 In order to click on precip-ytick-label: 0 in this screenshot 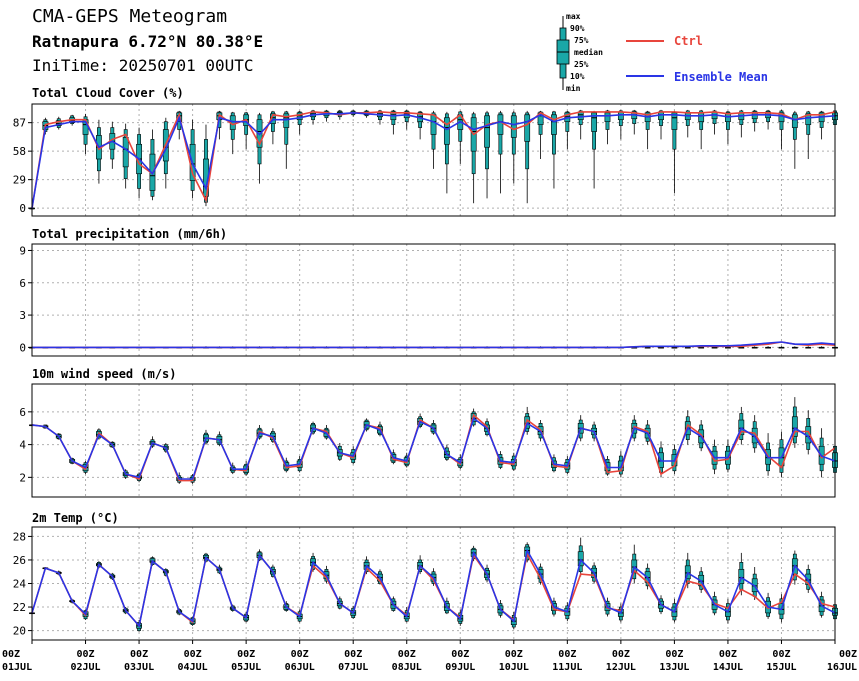, I will do `click(22, 347)`.